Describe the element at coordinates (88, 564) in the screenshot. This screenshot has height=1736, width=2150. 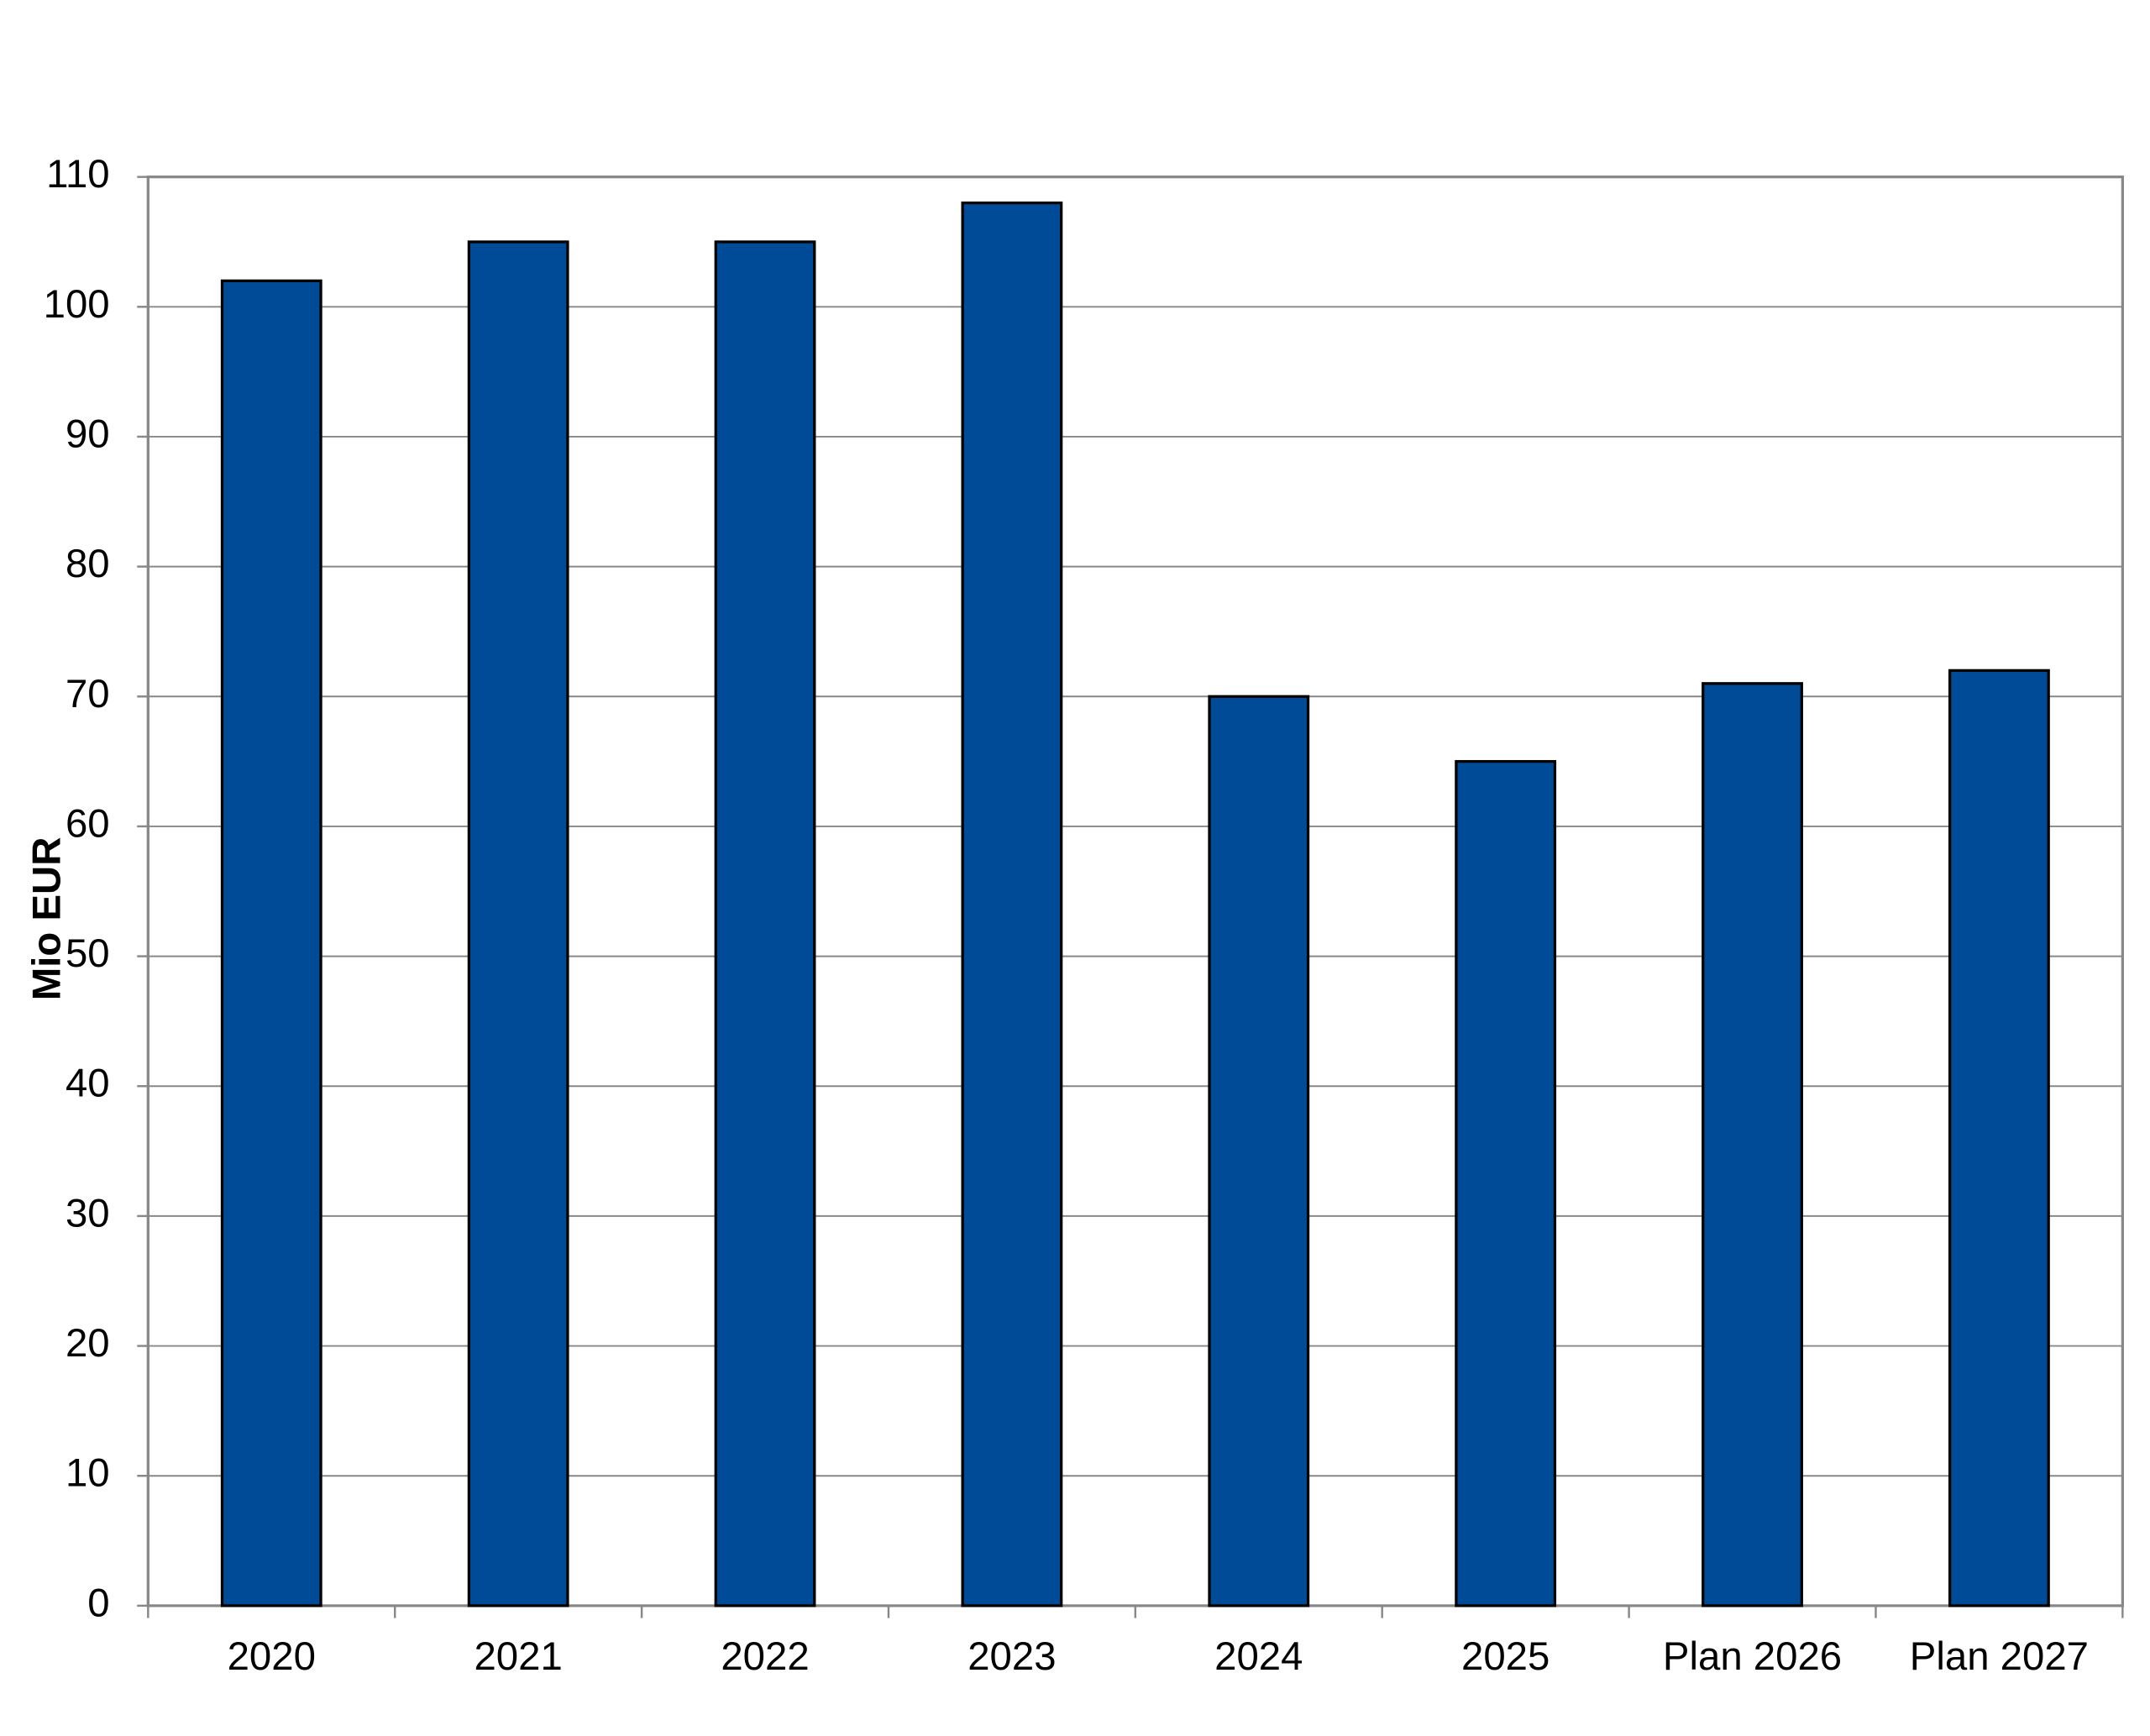
I see `y-tick-label: 80` at that location.